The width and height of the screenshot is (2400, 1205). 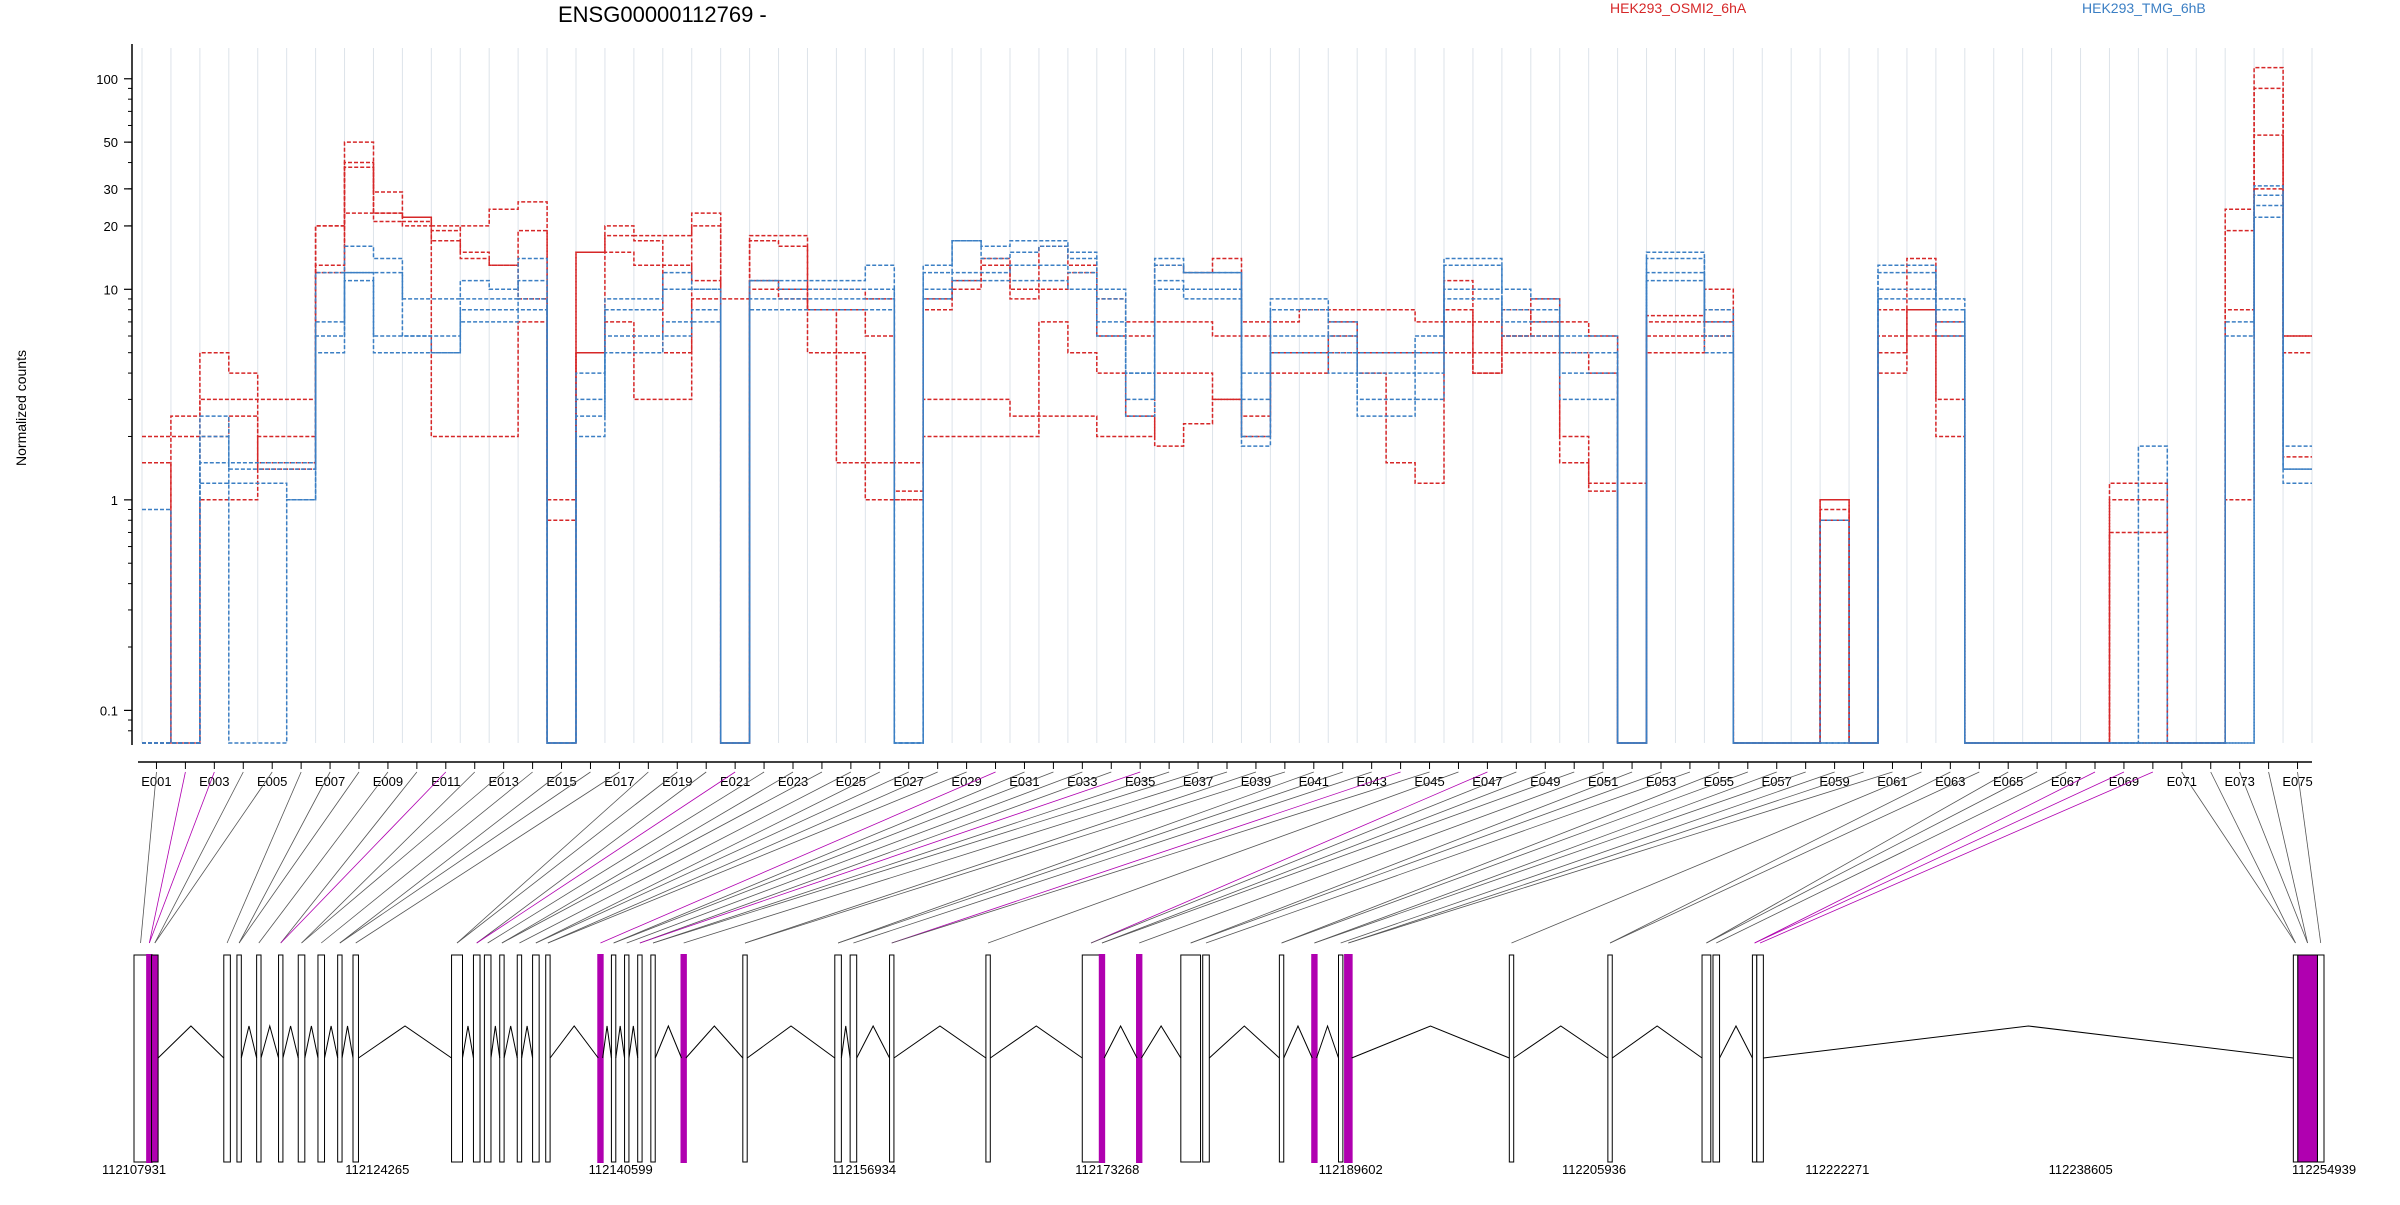 What do you see at coordinates (1892, 781) in the screenshot?
I see `exon-label: E061` at bounding box center [1892, 781].